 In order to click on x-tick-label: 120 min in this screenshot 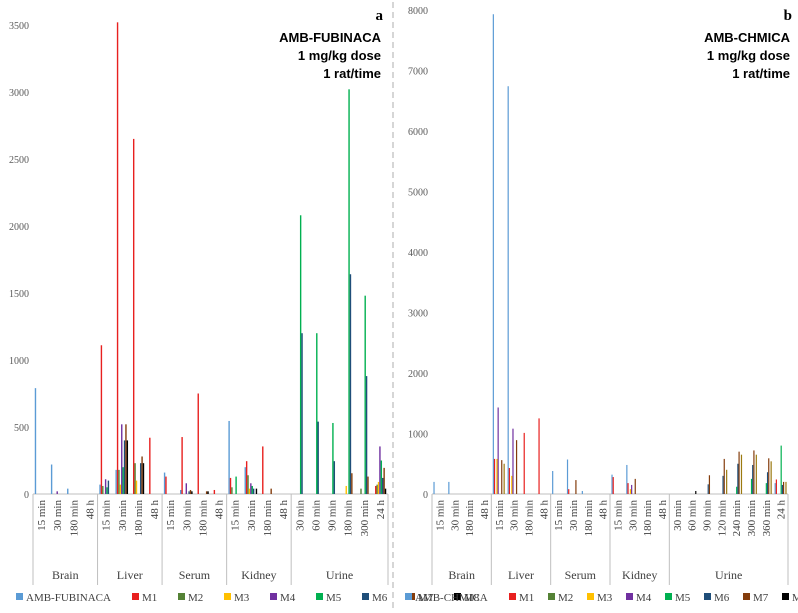, I will do `click(722, 518)`.